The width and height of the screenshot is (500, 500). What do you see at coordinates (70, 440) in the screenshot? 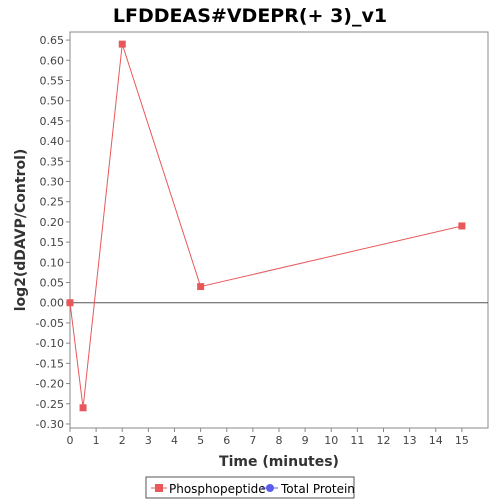
I see `x-tick-label: 0` at bounding box center [70, 440].